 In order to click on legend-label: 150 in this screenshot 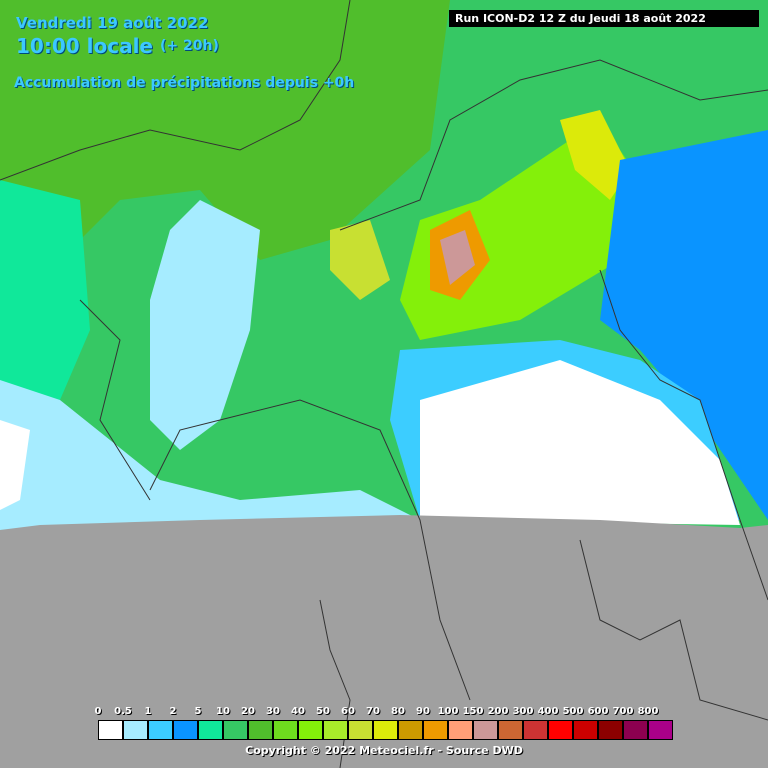, I will do `click(473, 711)`.